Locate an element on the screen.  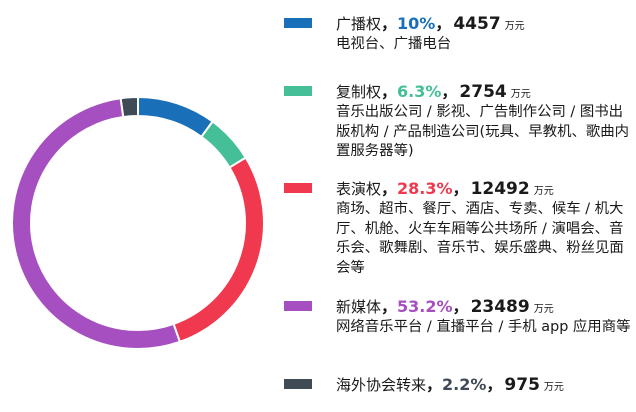
legend-description: 电视台、广播电台 is located at coordinates (394, 44).